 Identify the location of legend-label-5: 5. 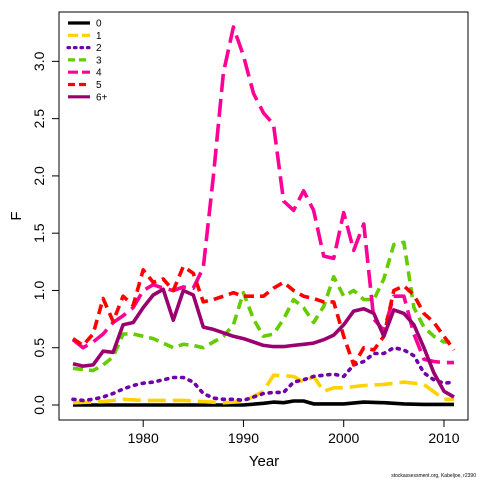
(99, 85).